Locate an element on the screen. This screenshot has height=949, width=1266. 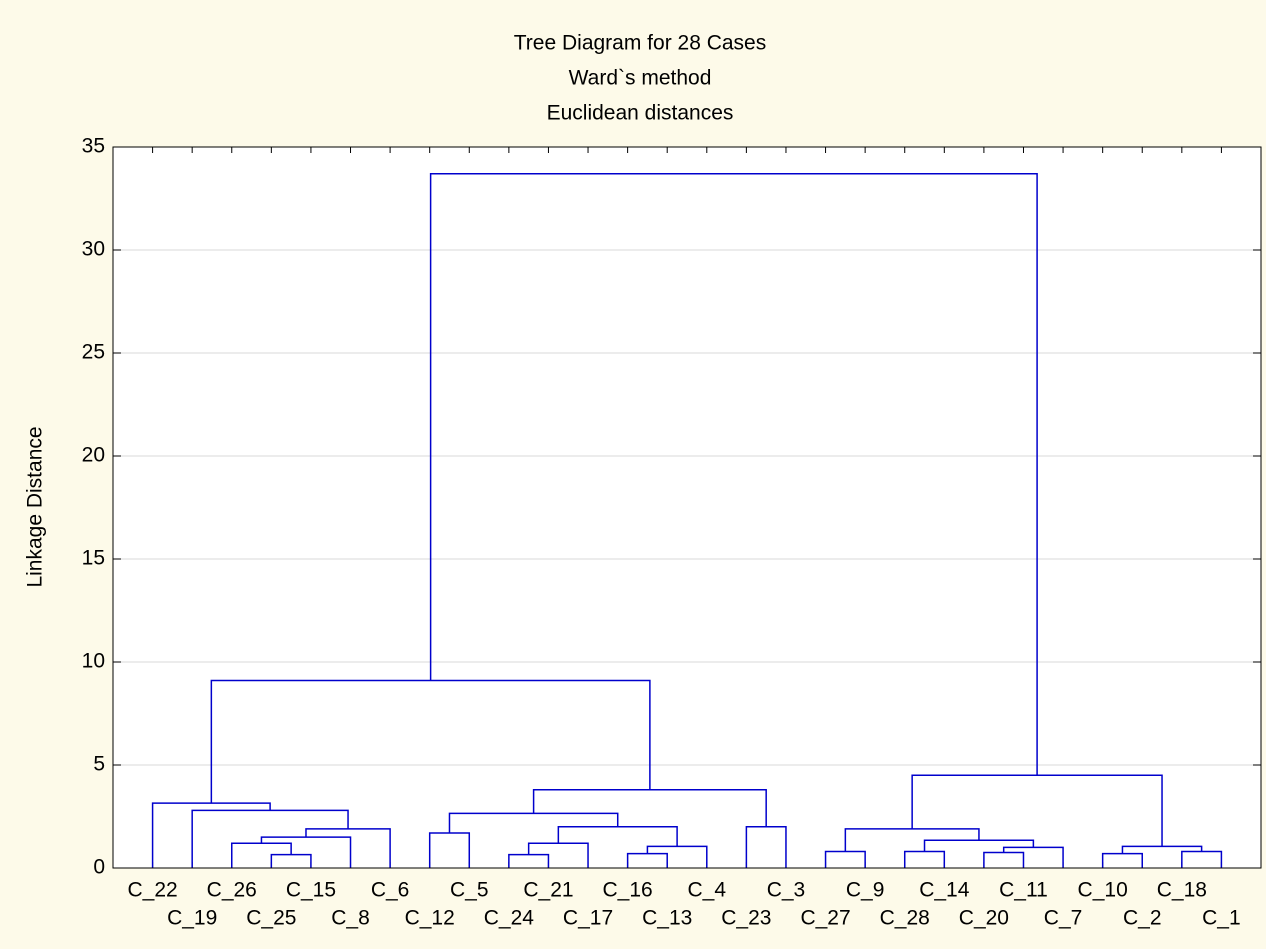
leaf-label: C_18 is located at coordinates (1182, 890).